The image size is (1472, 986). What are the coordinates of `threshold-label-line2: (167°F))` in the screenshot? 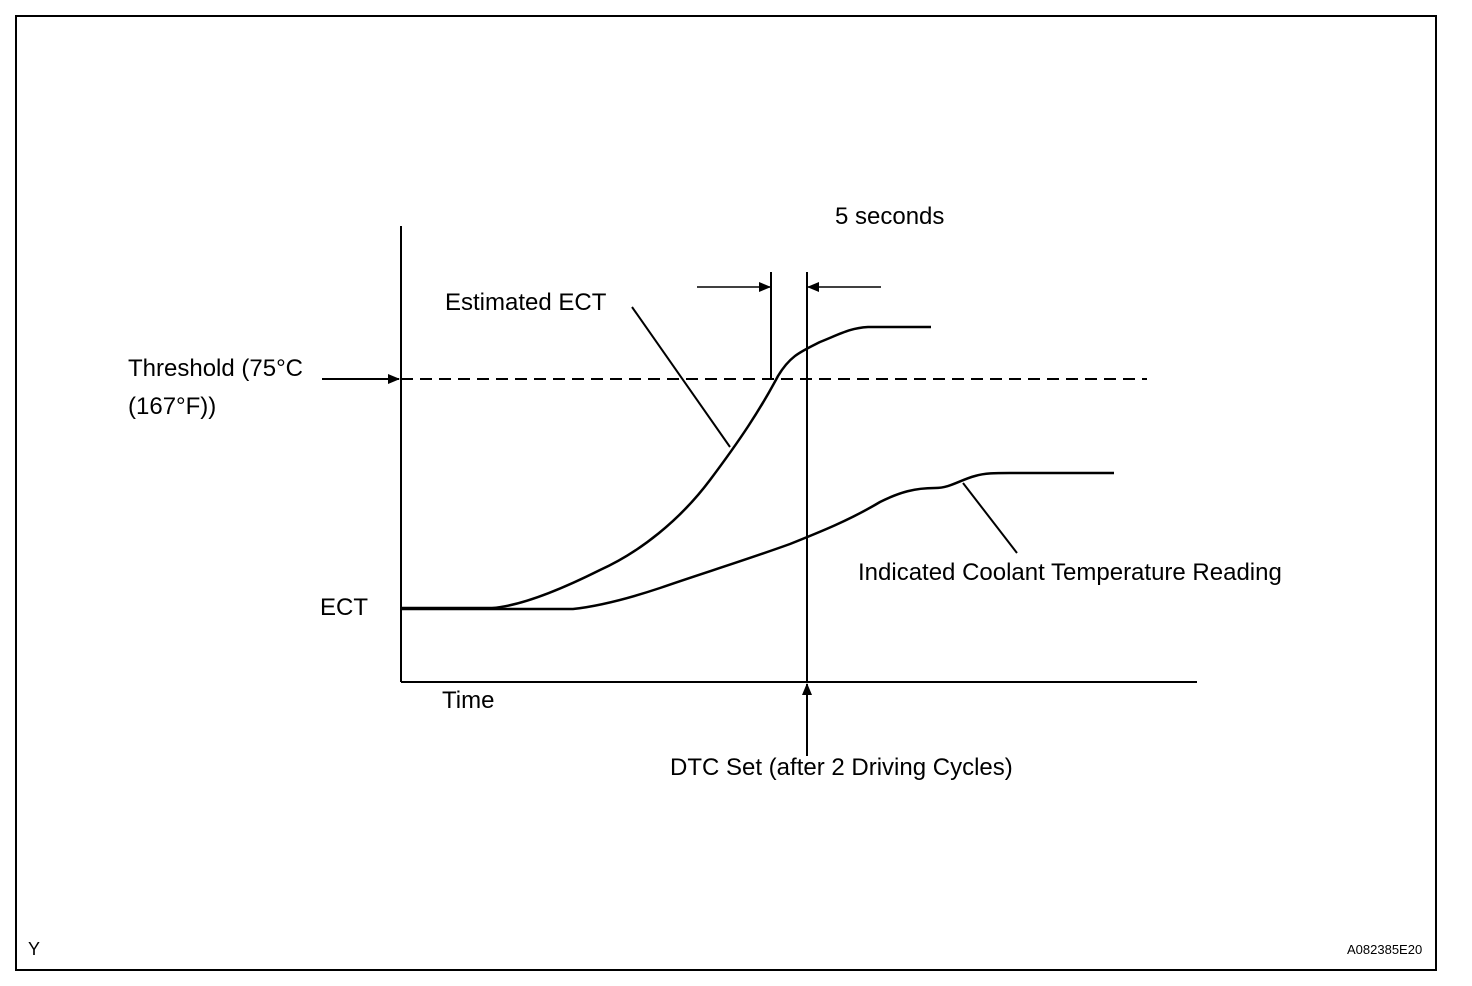 It's located at (172, 406).